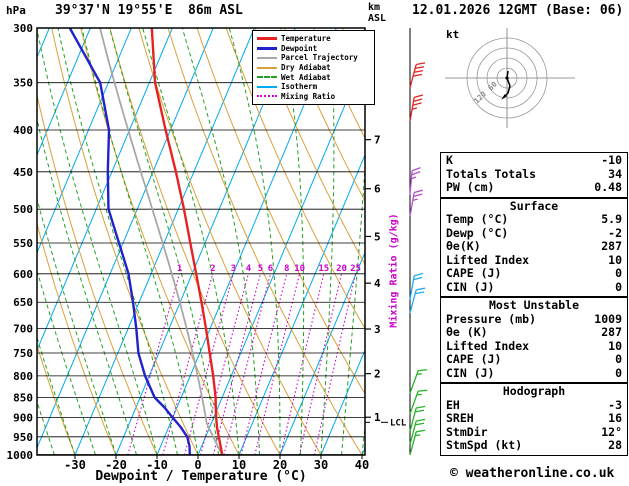 The height and width of the screenshot is (486, 629). What do you see at coordinates (23, 397) in the screenshot?
I see `svg-text: 850` at bounding box center [23, 397].